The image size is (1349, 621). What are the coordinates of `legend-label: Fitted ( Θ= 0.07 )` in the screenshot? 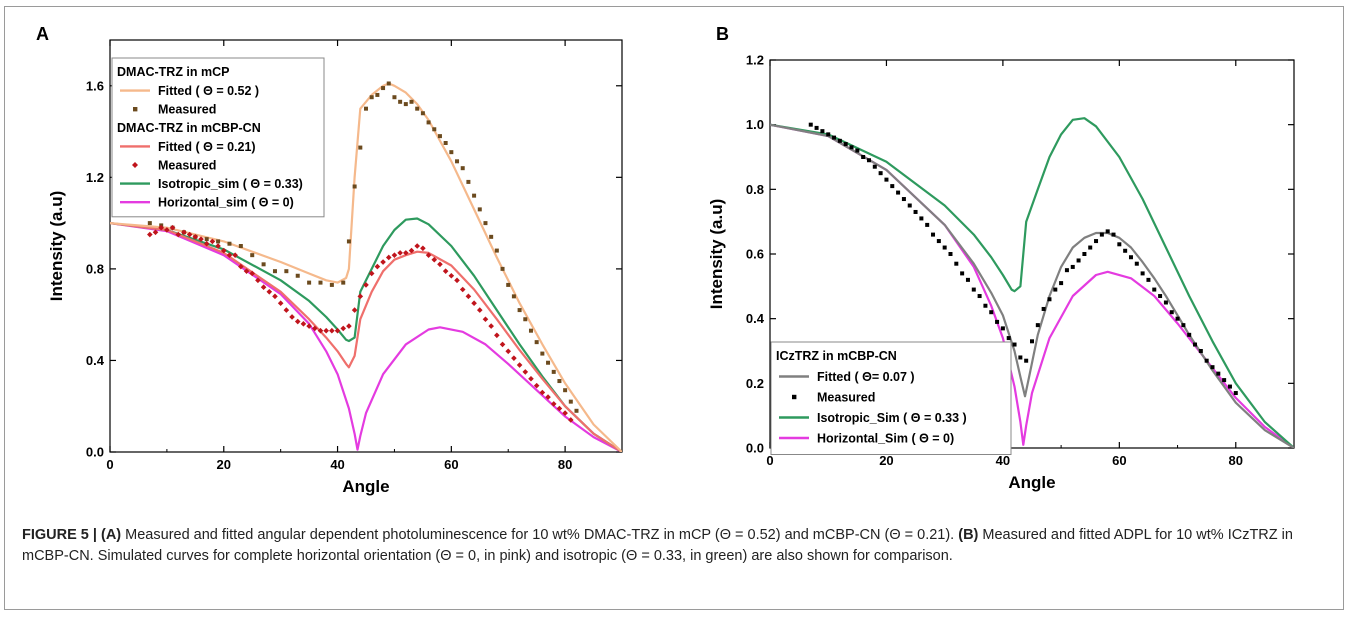 It's located at (866, 377).